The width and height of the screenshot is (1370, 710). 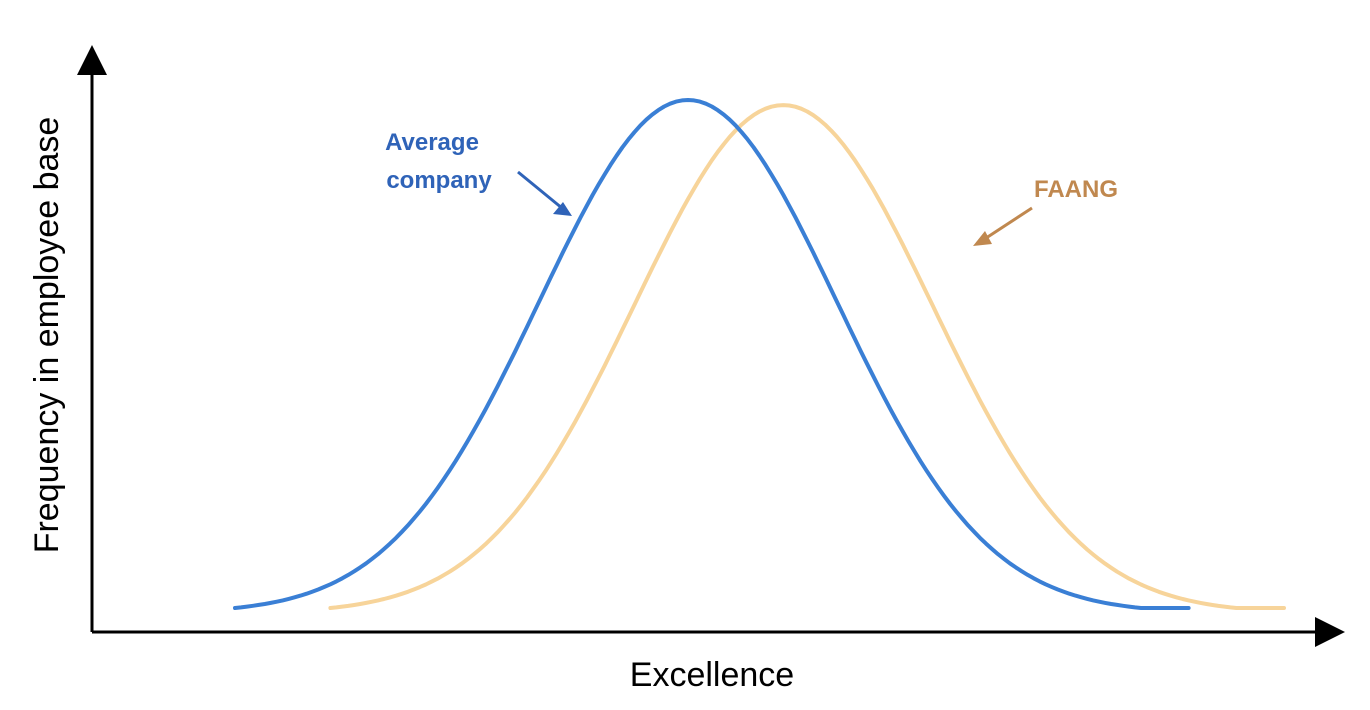 What do you see at coordinates (47, 335) in the screenshot?
I see `y-axis-label: Frequency in employee base` at bounding box center [47, 335].